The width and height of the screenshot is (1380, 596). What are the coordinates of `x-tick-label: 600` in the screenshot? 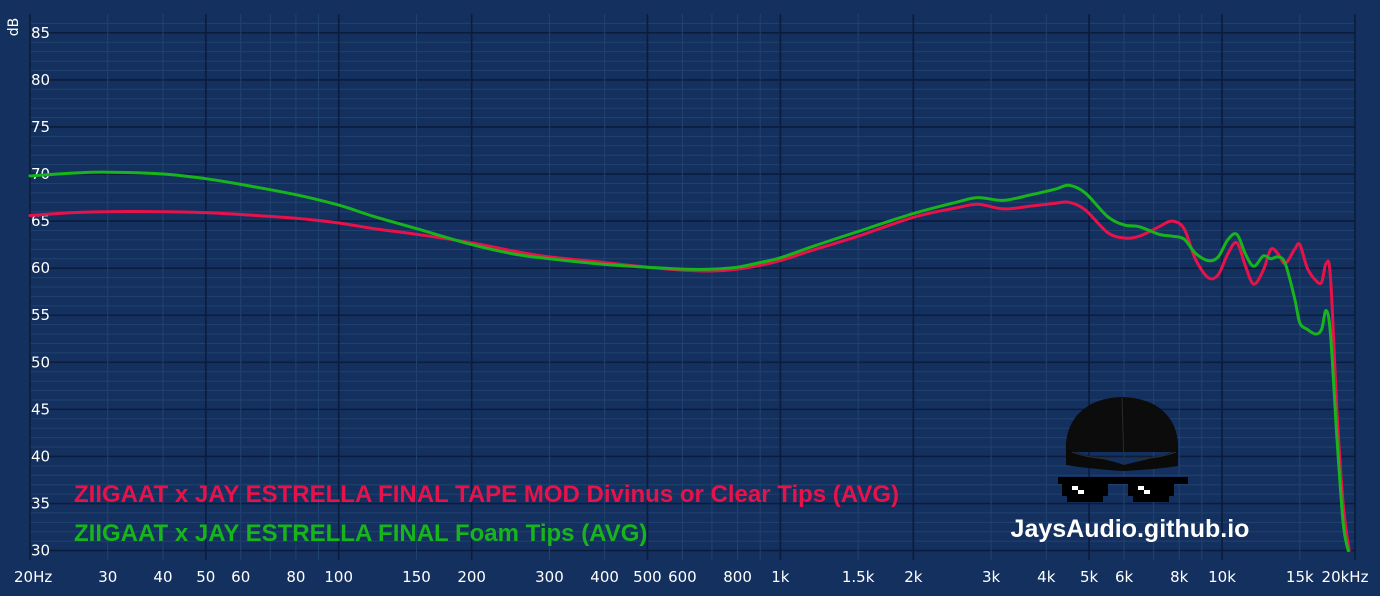 It's located at (682, 577).